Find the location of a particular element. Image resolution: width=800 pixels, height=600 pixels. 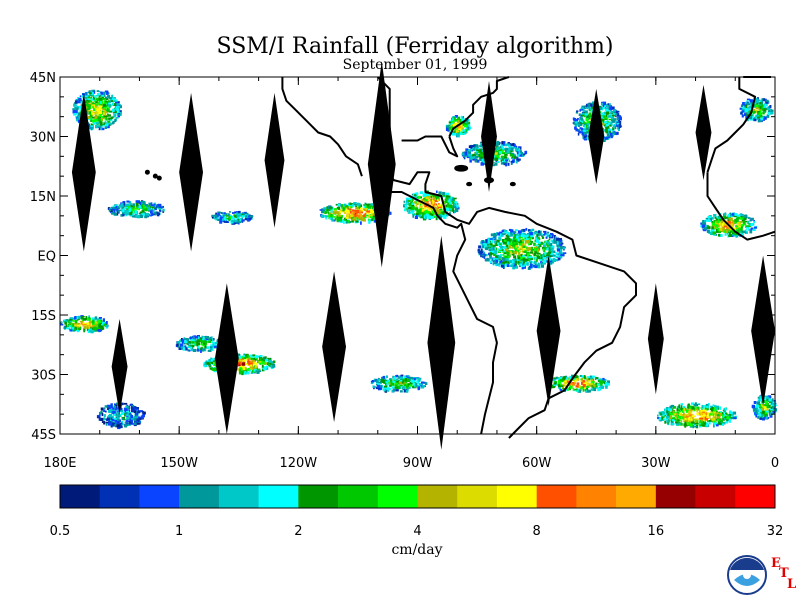

chart-title: SSM/I Rainfall (Ferriday algorithm) is located at coordinates (415, 46).